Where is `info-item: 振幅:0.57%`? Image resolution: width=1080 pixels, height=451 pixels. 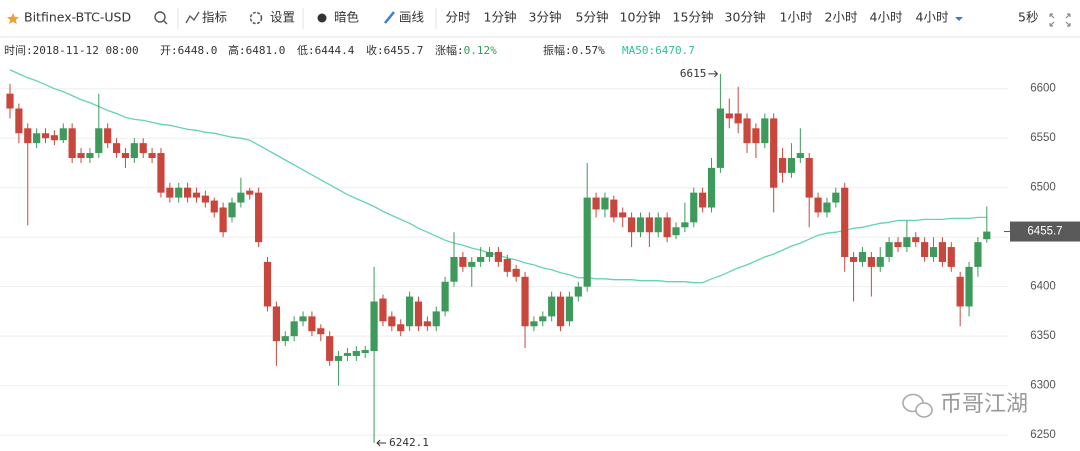 info-item: 振幅:0.57% is located at coordinates (574, 50).